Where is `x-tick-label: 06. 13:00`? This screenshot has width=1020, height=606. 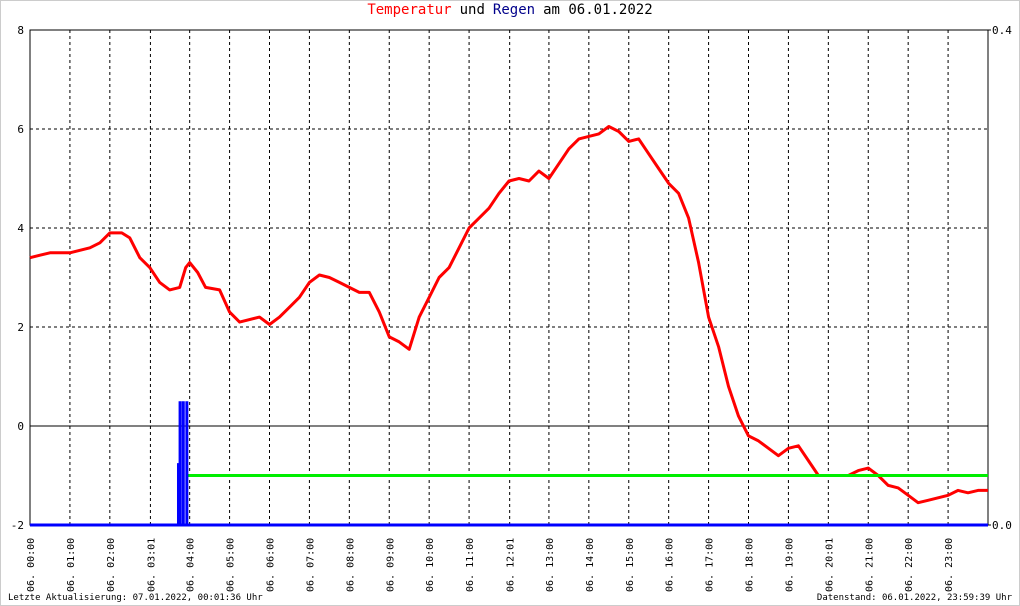
x-tick-label: 06. 13:00 is located at coordinates (550, 565).